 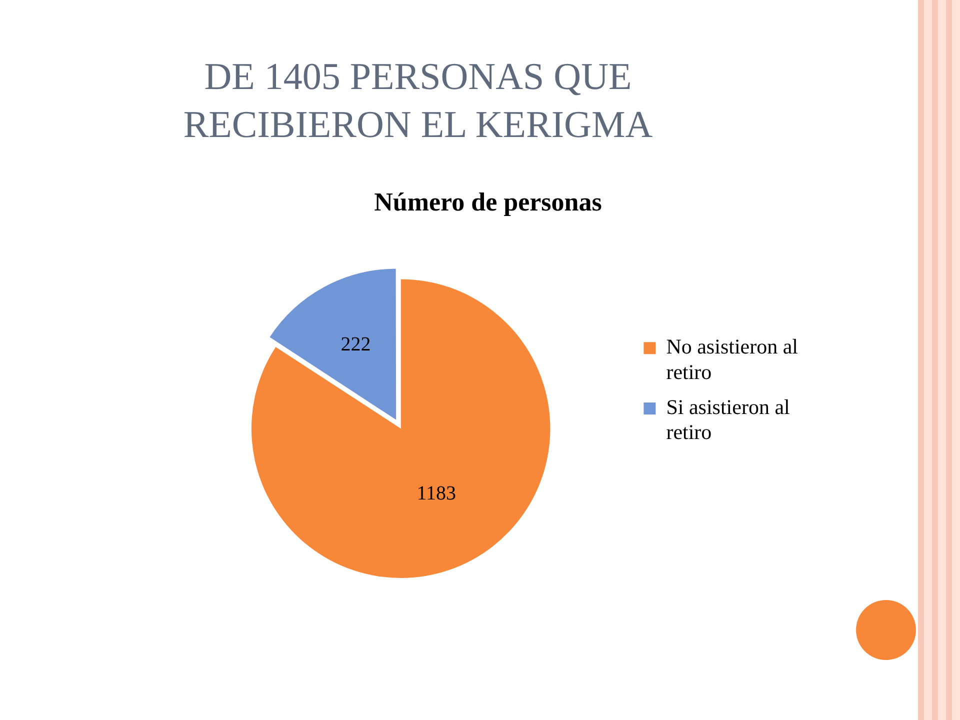 I want to click on chart-subtitle: Número de personas, so click(x=488, y=201).